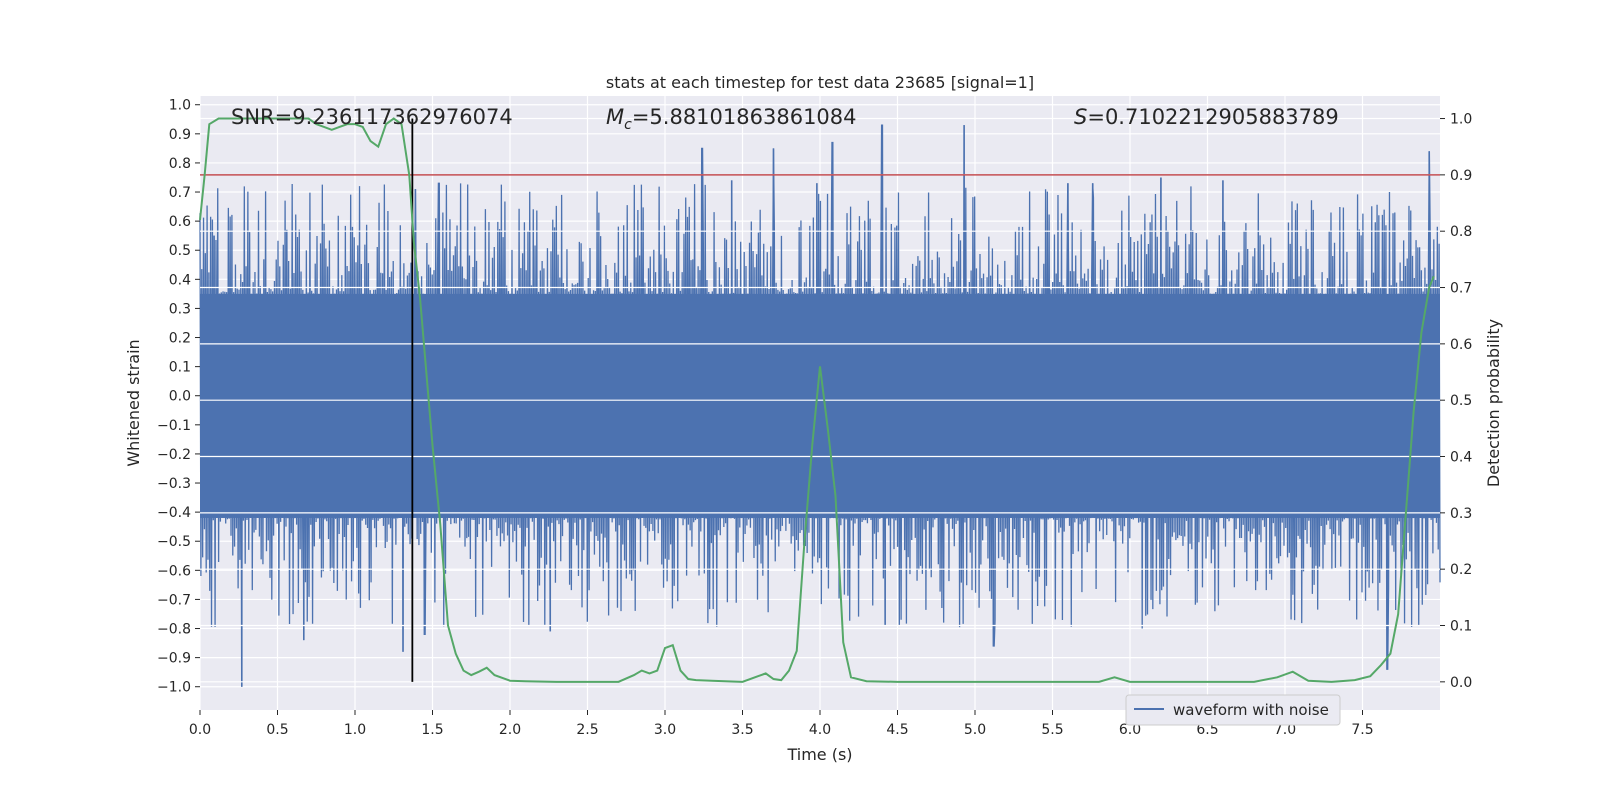 The width and height of the screenshot is (1600, 800). Describe the element at coordinates (628, 125) in the screenshot. I see `chirp-mass-subscript: c` at that location.